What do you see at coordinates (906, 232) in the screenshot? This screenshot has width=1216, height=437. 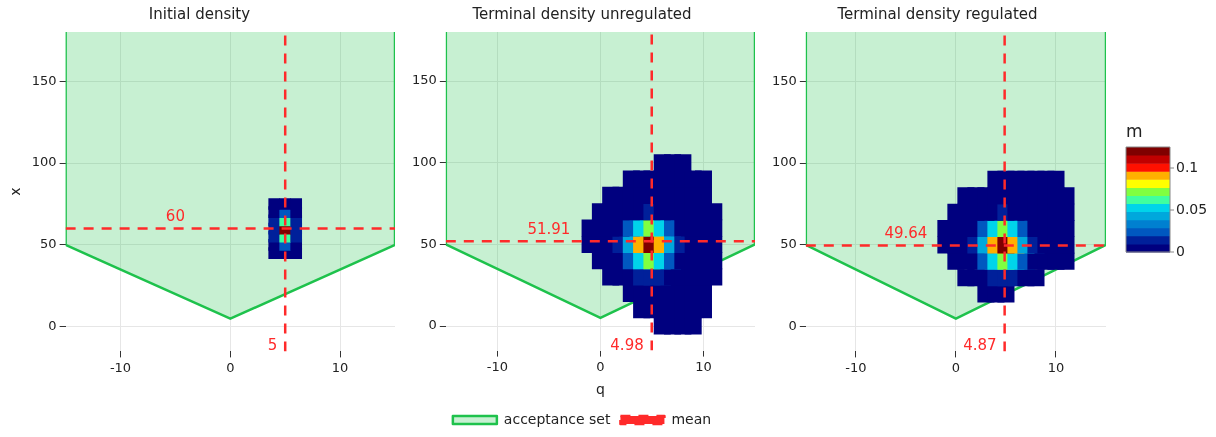 I see `annotation: 49.64` at bounding box center [906, 232].